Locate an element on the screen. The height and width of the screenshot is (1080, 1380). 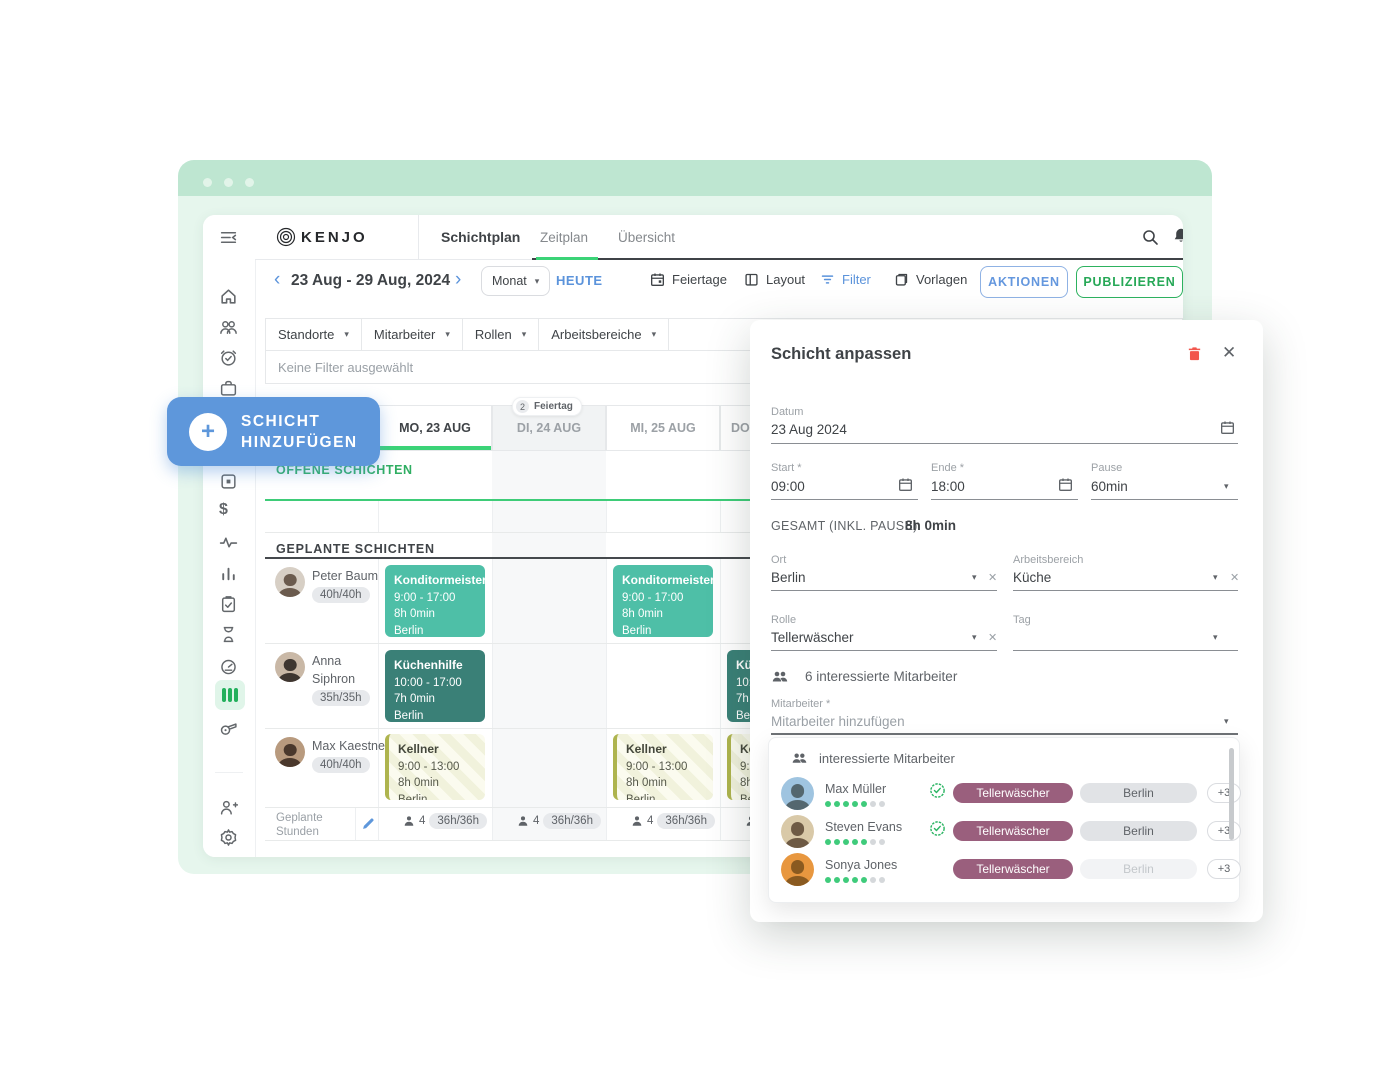
arbeitsbereich-select: Küche is located at coordinates (1032, 577).